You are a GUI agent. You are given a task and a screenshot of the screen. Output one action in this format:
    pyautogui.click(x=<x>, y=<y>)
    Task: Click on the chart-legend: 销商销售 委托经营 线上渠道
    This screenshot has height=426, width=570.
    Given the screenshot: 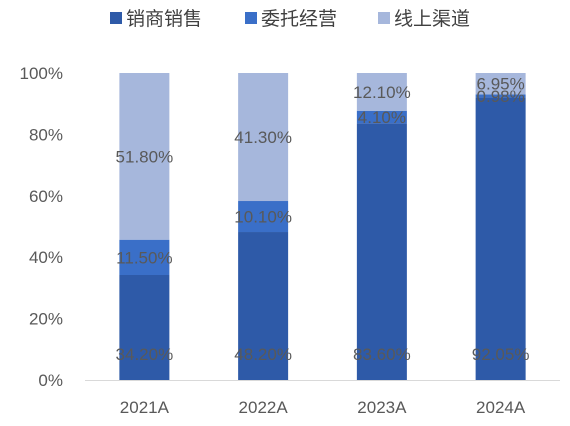 What is the action you would take?
    pyautogui.click(x=290, y=19)
    